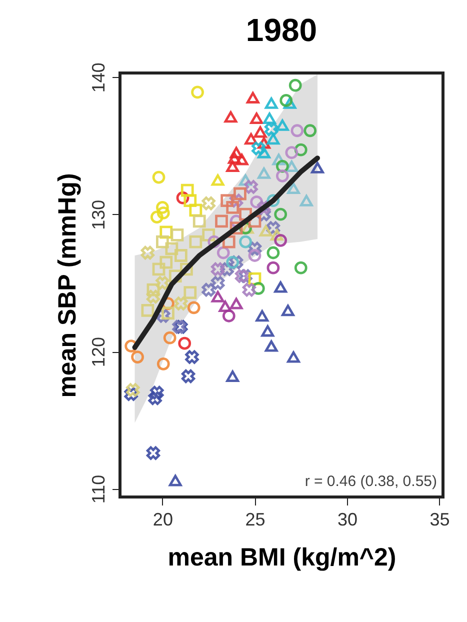  Describe the element at coordinates (348, 520) in the screenshot. I see `x-tick-label: 30` at that location.